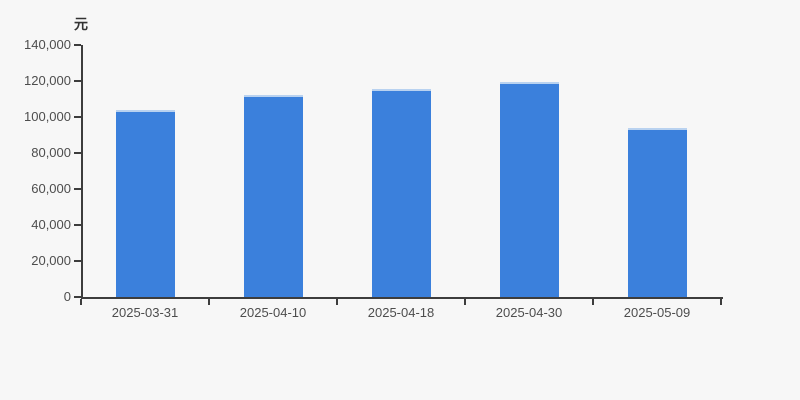  Describe the element at coordinates (529, 312) in the screenshot. I see `x-axis-category-label: 2025-04-30` at that location.